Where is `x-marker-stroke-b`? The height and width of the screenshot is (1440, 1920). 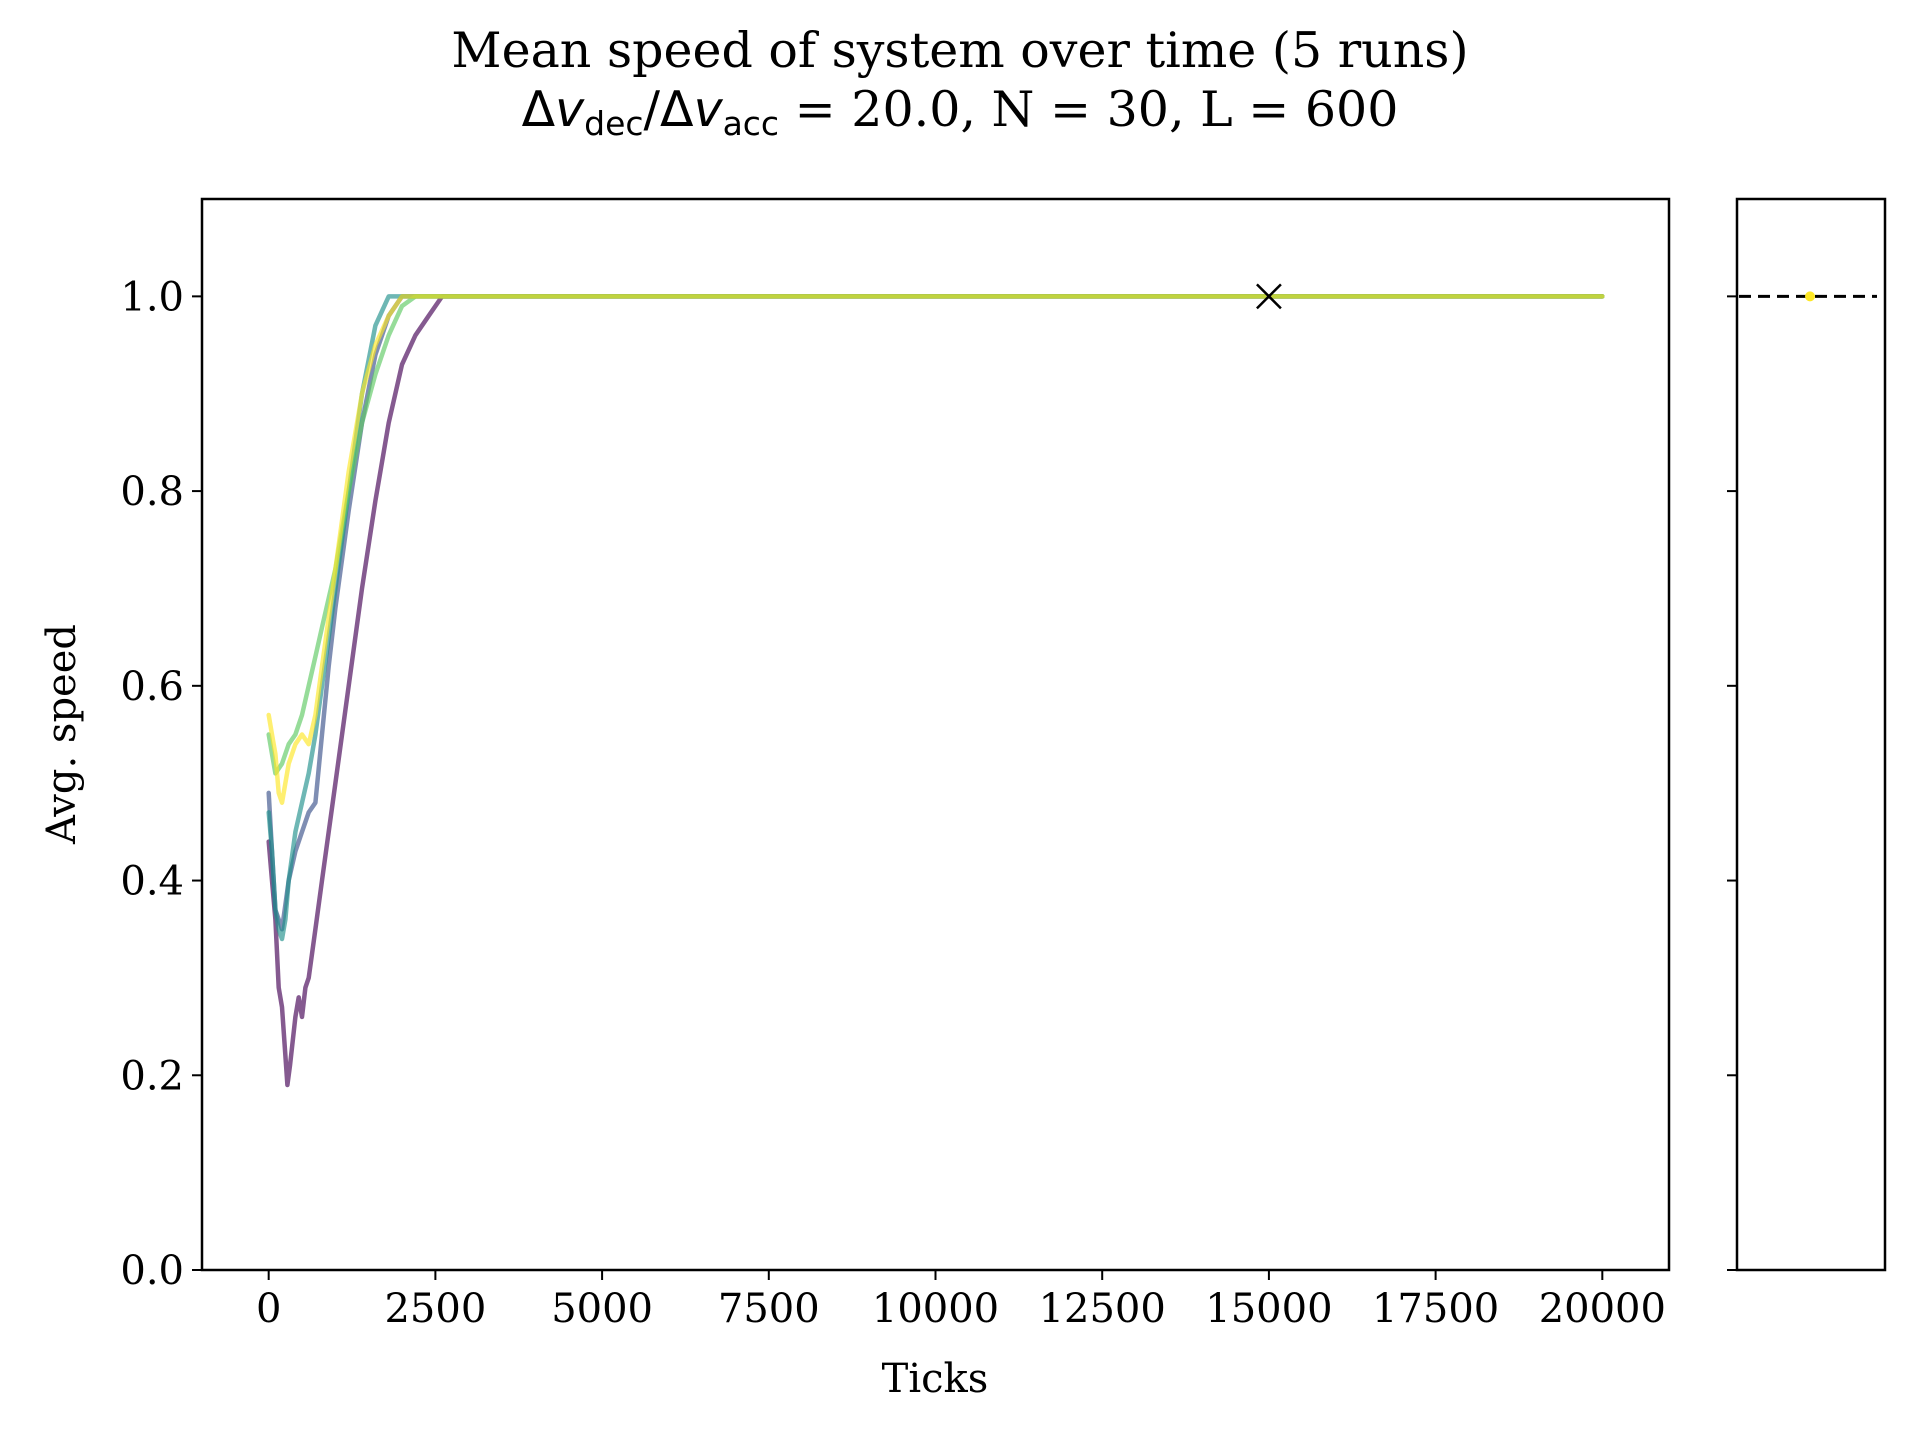 x-marker-stroke-b is located at coordinates (1269, 296).